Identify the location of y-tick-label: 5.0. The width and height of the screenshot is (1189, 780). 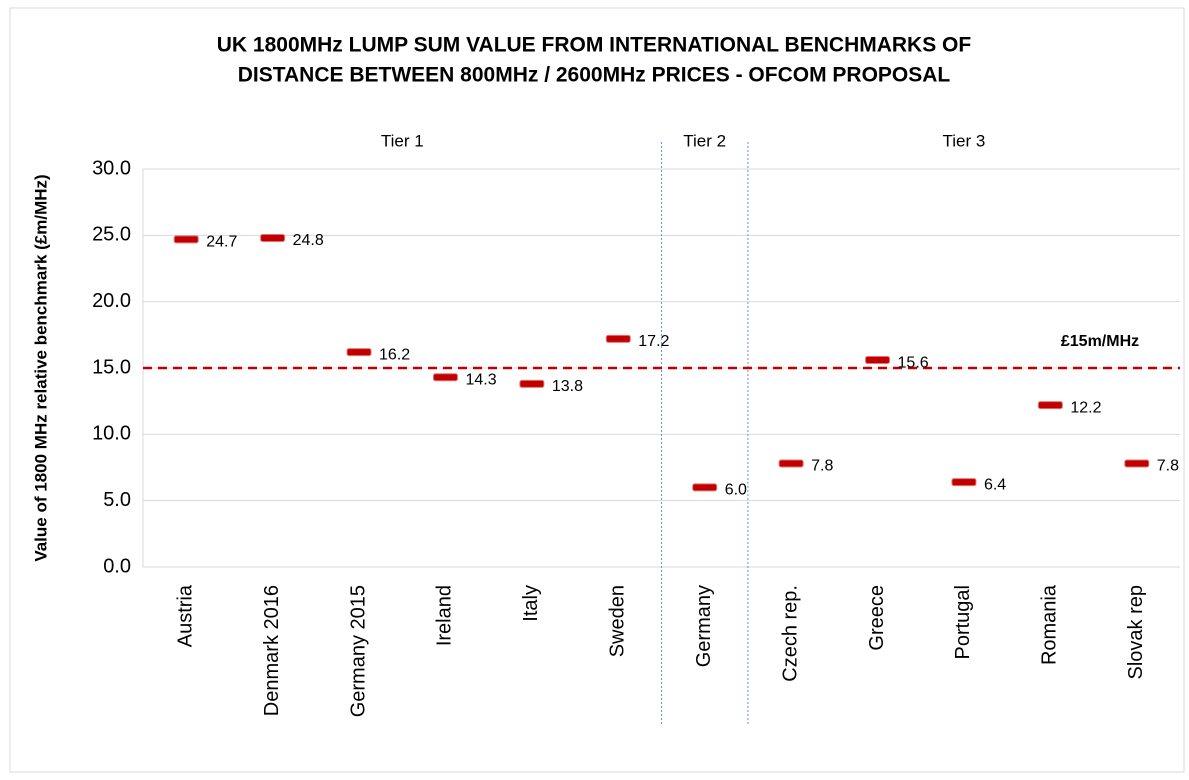
(117, 500).